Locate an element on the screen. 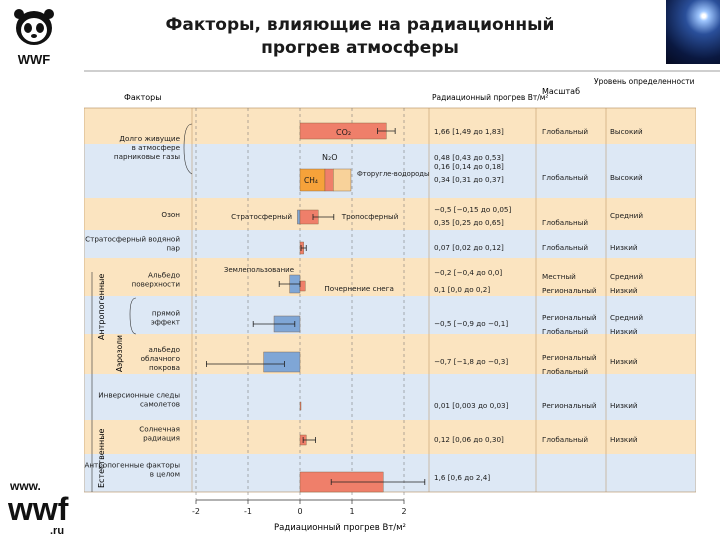  factor-label: Антропогенные факторы в целом is located at coordinates (132, 470).